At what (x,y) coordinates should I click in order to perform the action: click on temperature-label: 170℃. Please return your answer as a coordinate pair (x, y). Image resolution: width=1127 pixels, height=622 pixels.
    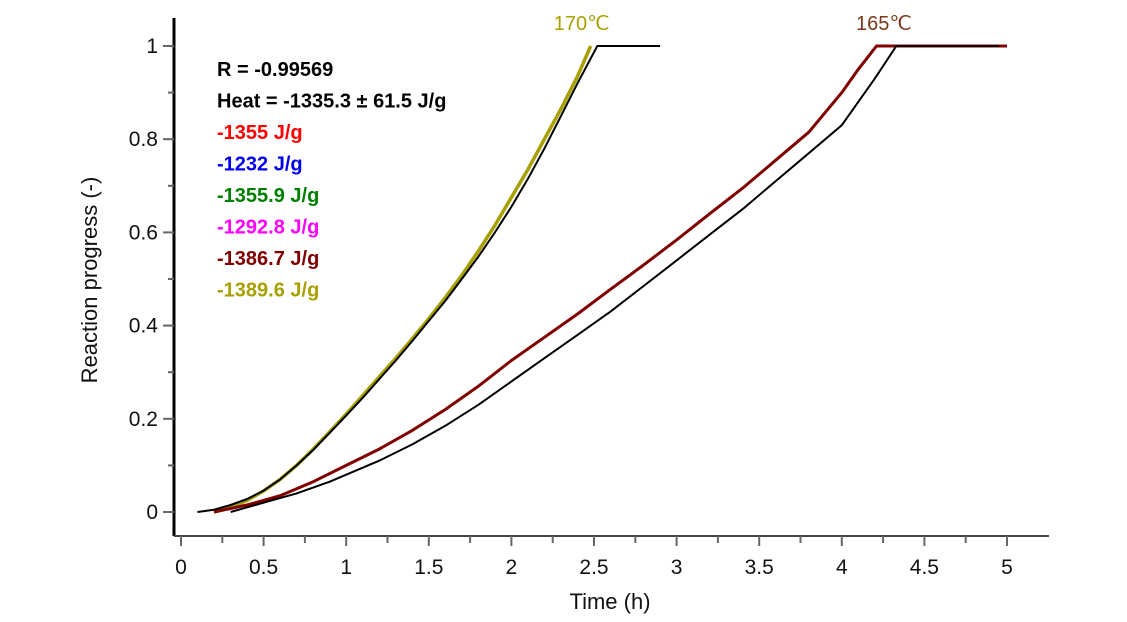
    Looking at the image, I should click on (582, 24).